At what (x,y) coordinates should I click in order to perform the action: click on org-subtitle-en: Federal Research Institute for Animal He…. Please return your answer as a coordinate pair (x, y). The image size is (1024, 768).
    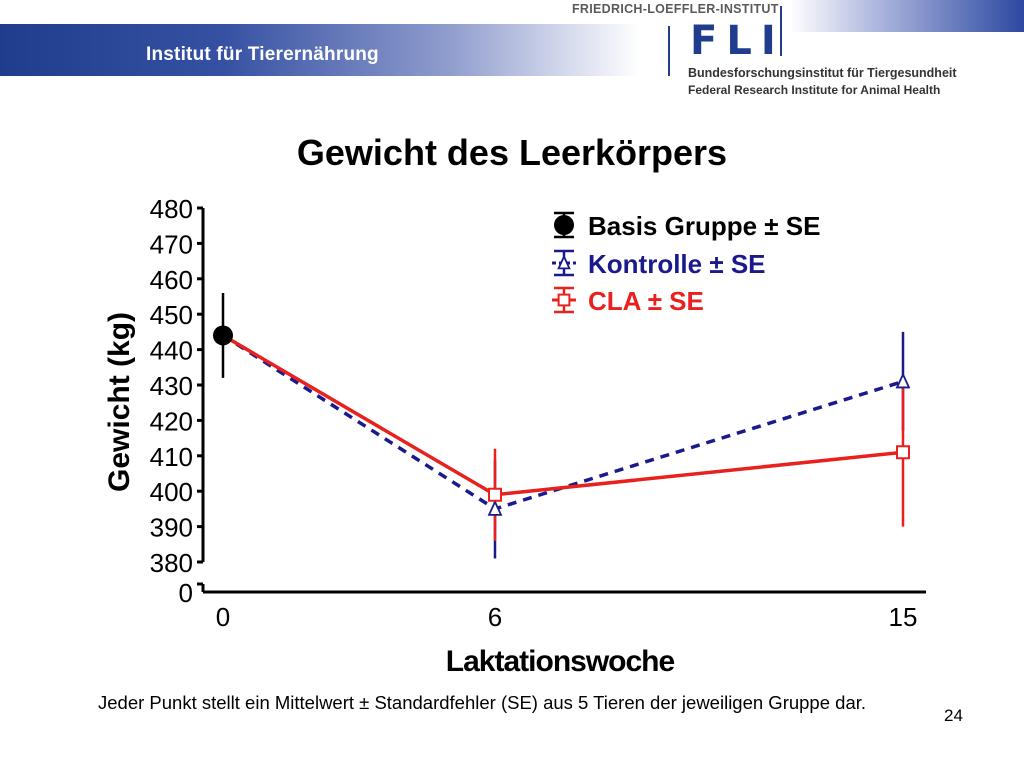
    Looking at the image, I should click on (814, 90).